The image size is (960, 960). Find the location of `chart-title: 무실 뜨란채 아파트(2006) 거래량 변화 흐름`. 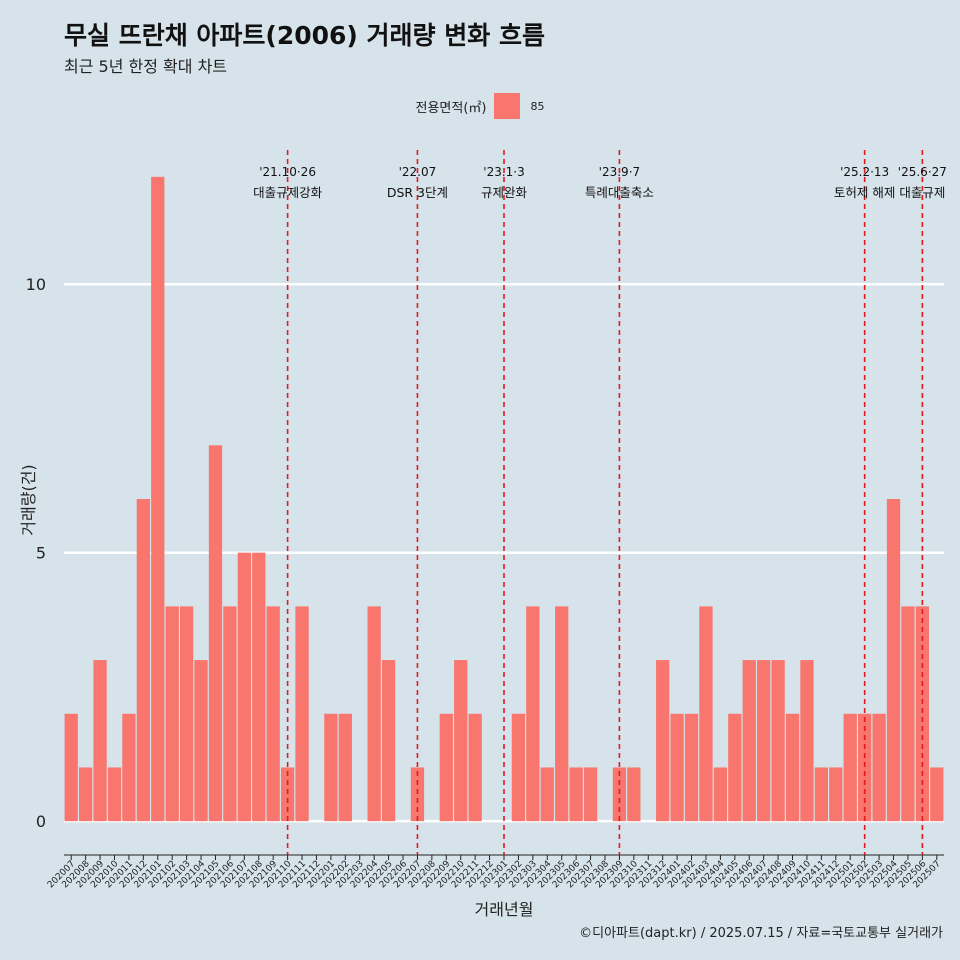

chart-title: 무실 뜨란채 아파트(2006) 거래량 변화 흐름 is located at coordinates (304, 35).